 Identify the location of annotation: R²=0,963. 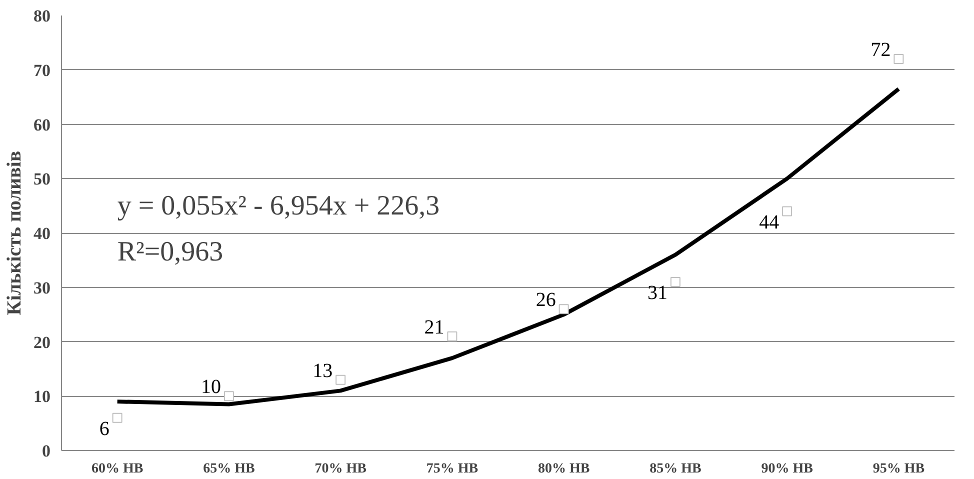
(170, 252).